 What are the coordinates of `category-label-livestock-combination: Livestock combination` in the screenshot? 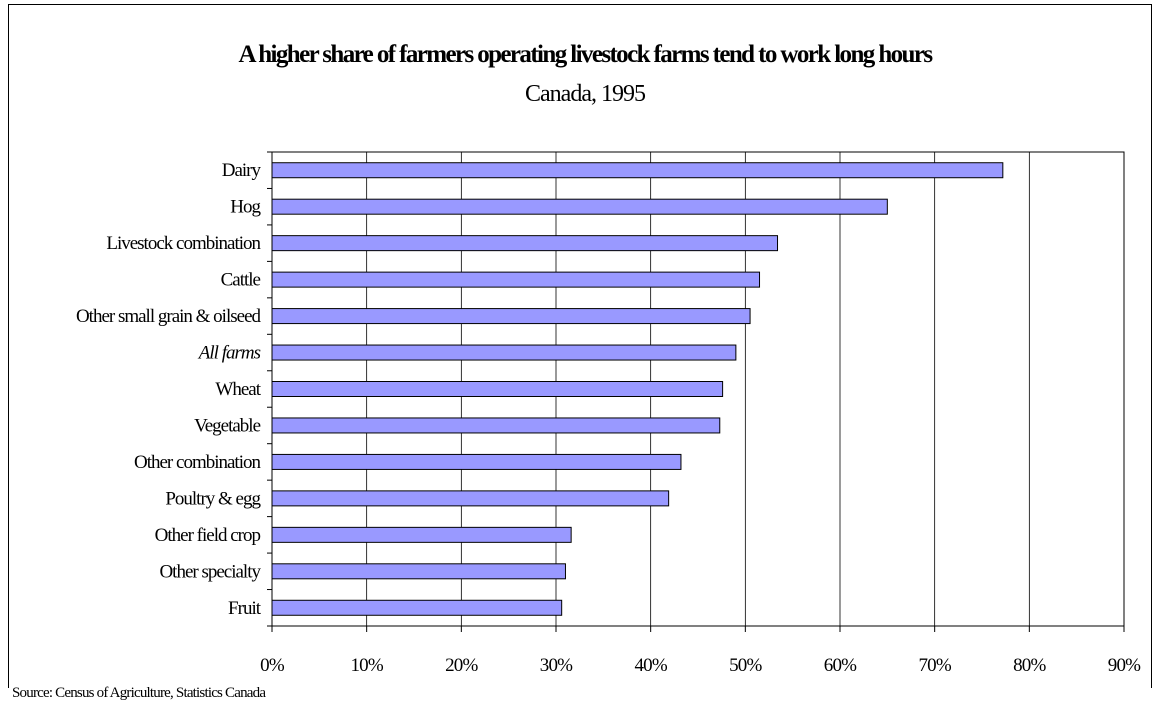 It's located at (183, 243).